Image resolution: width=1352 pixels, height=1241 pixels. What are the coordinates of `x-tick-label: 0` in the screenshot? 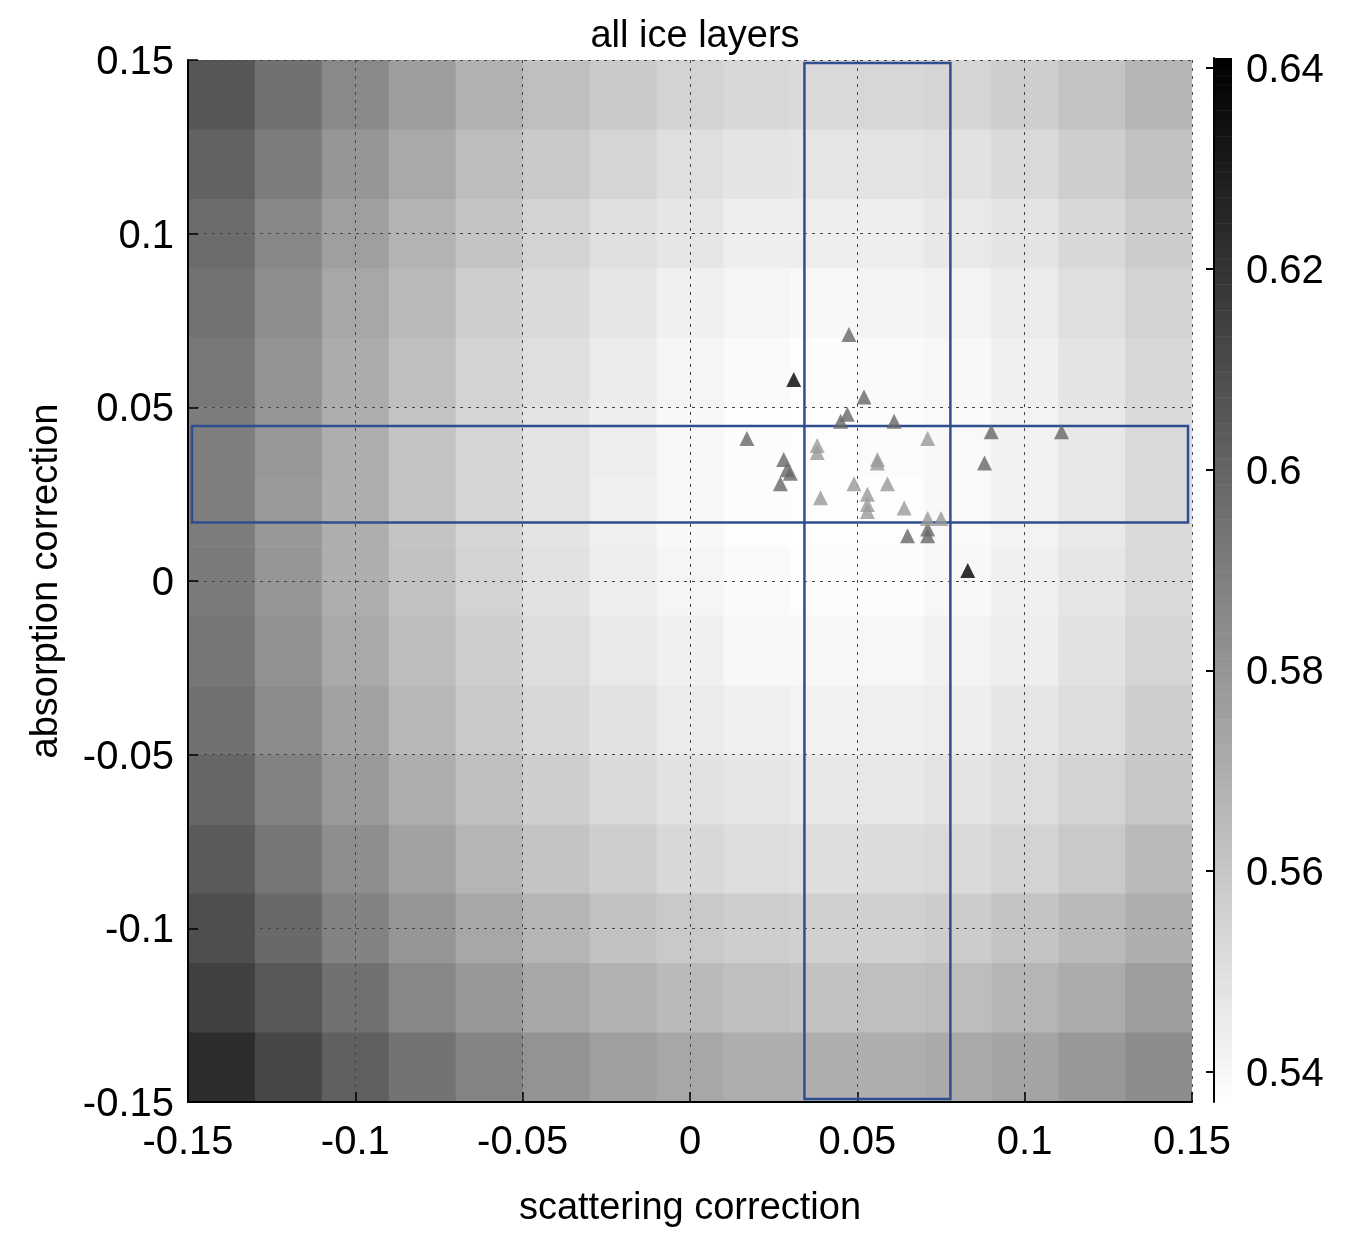 It's located at (690, 1140).